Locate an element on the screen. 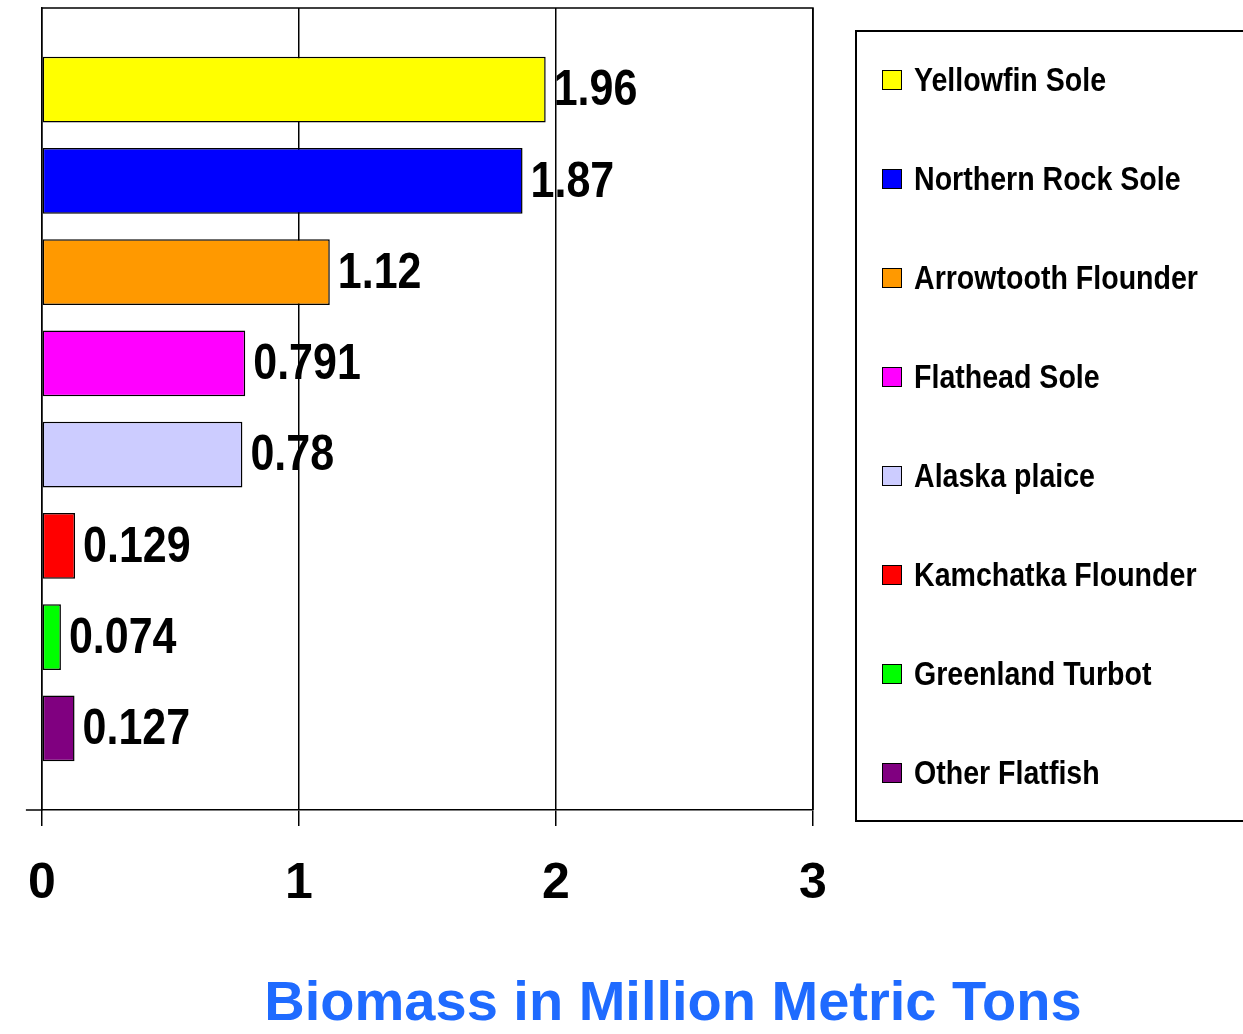 This screenshot has height=1034, width=1243. legend-label: Arrowtooth Flounder is located at coordinates (1056, 277).